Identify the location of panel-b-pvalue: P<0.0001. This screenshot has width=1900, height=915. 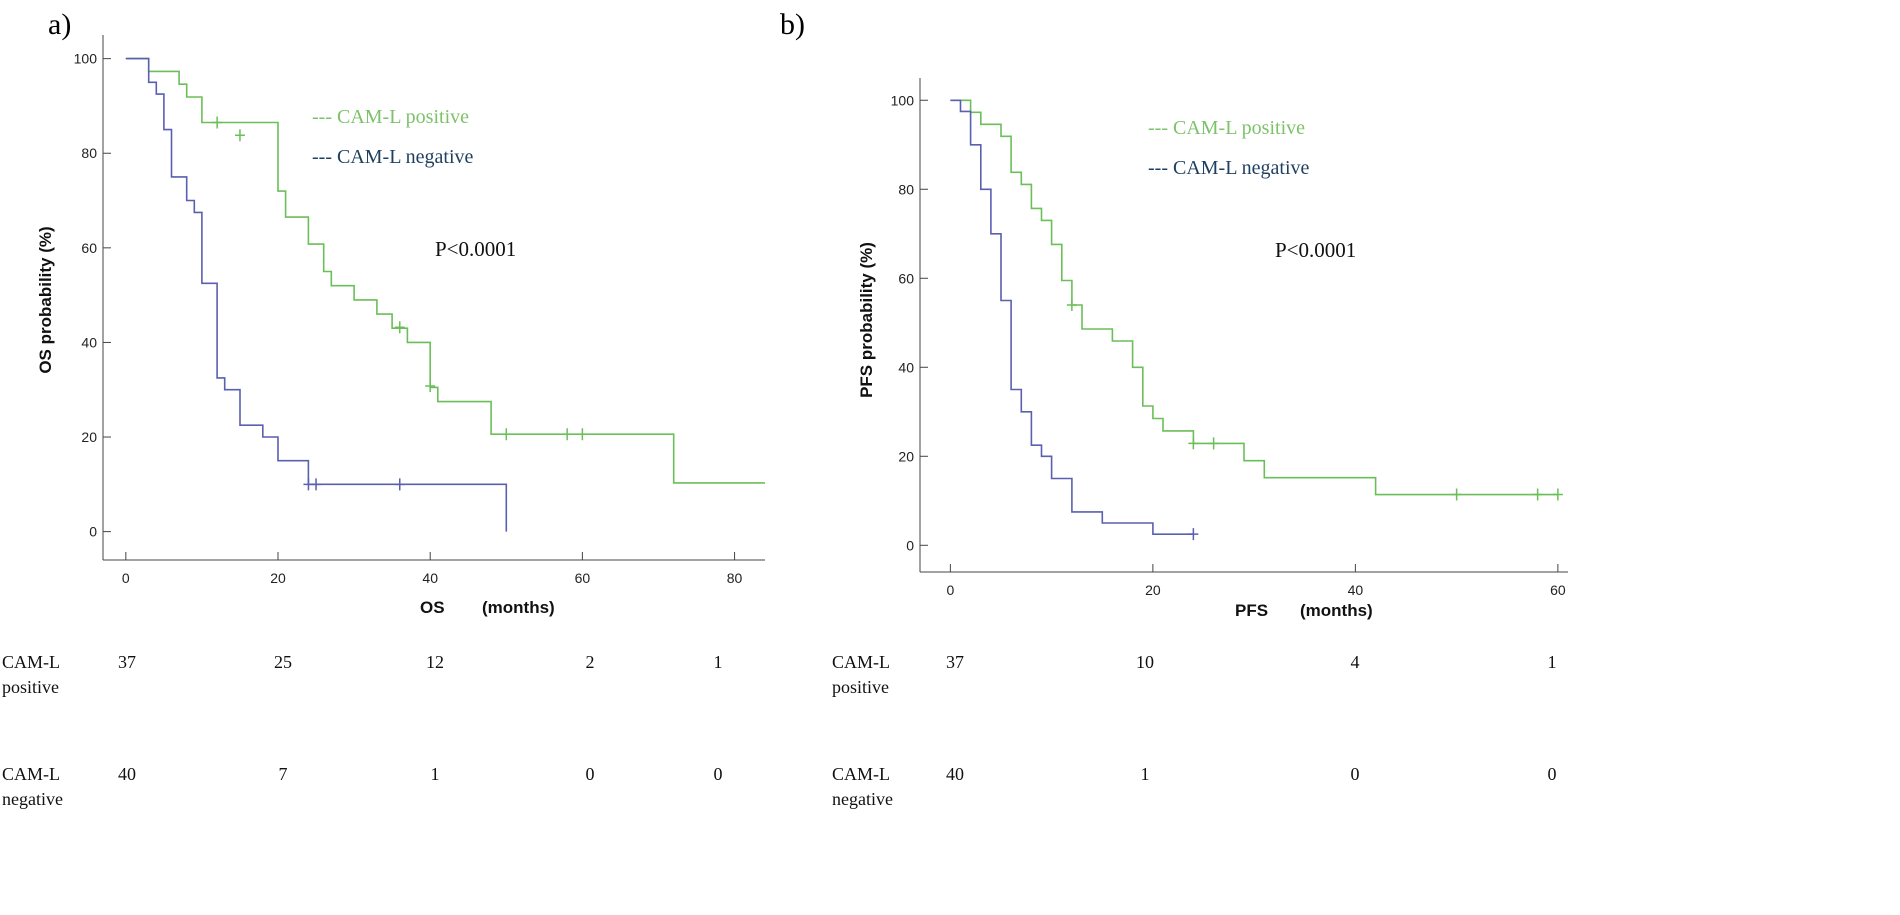
(1315, 250).